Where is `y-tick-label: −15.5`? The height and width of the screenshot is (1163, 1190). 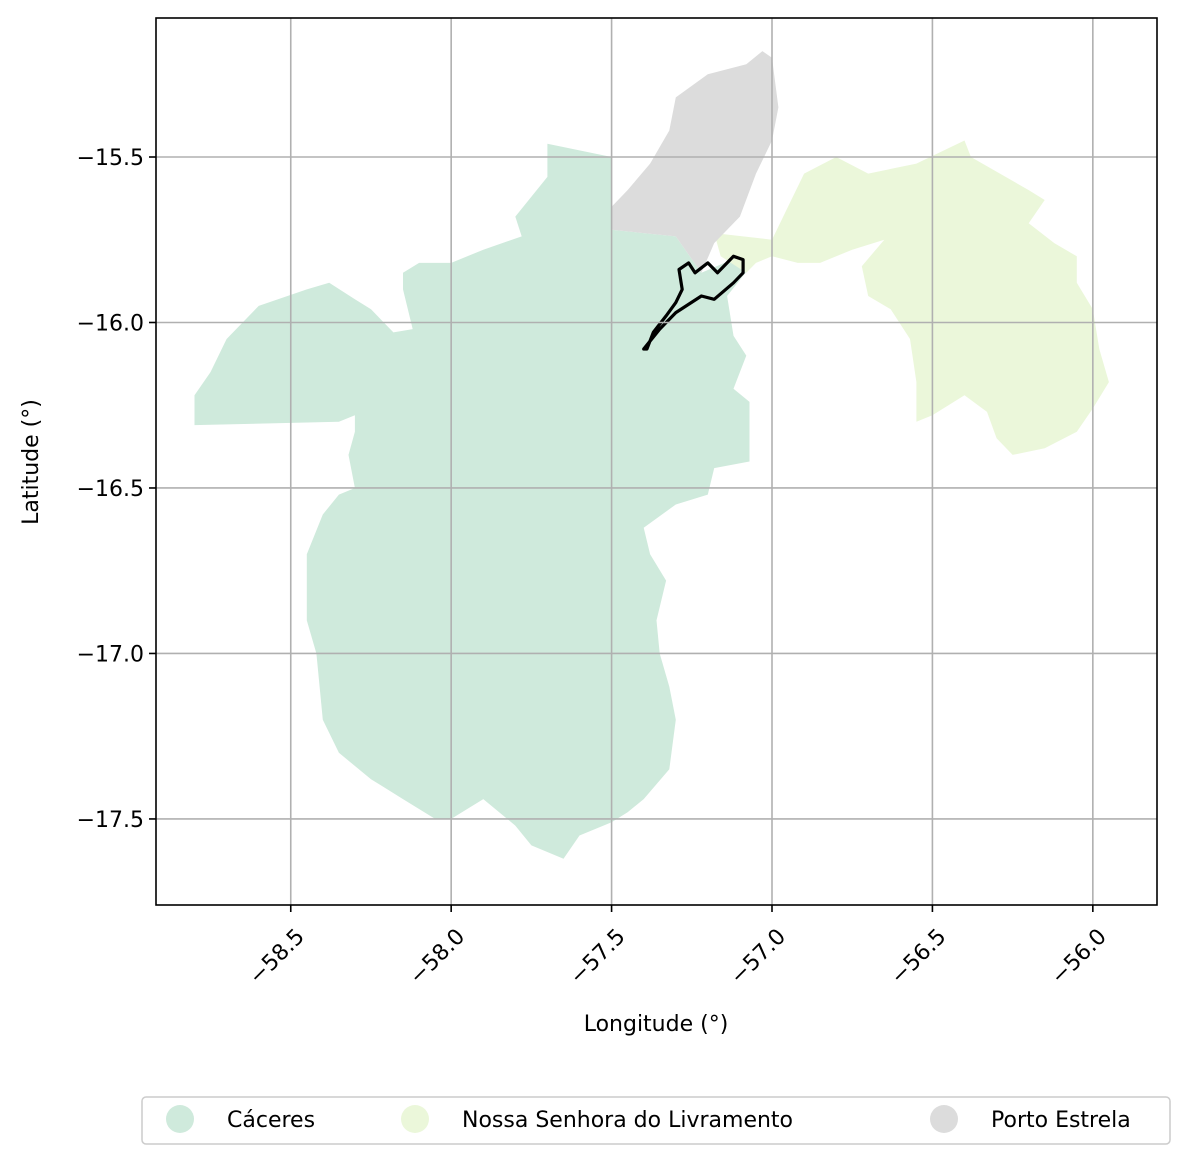
y-tick-label: −15.5 is located at coordinates (110, 158).